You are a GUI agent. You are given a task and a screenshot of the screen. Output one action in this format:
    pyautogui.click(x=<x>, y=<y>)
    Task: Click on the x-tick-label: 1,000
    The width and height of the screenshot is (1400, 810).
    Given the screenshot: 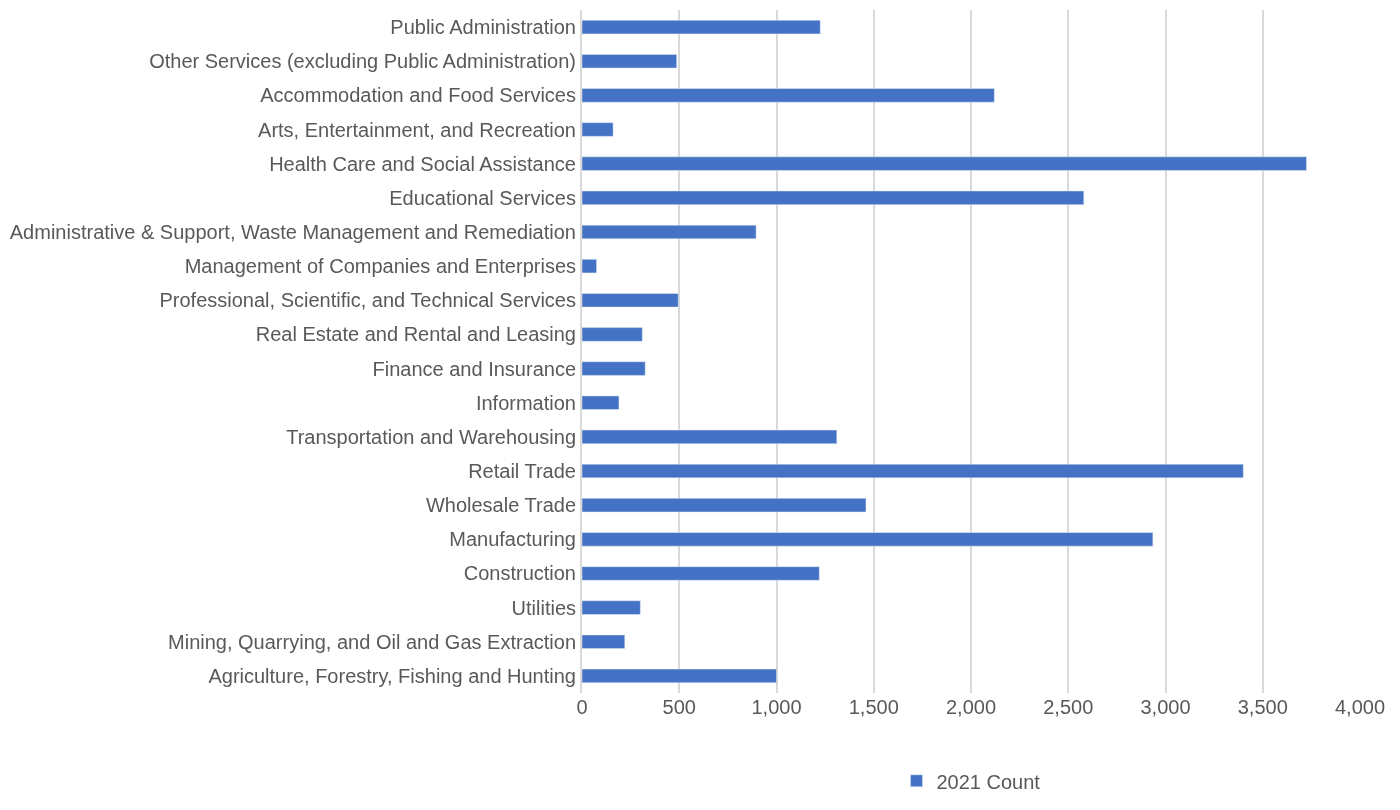 What is the action you would take?
    pyautogui.click(x=776, y=707)
    